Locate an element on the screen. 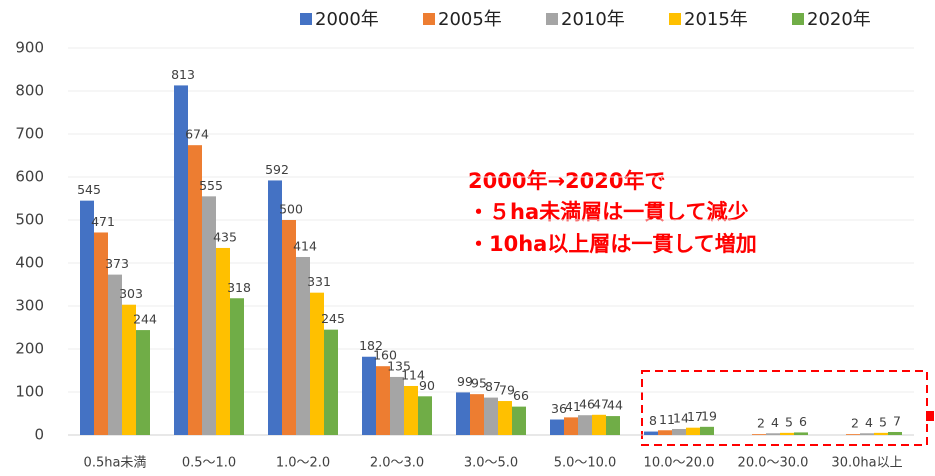 The width and height of the screenshot is (935, 476). value-label: 813 is located at coordinates (183, 74).